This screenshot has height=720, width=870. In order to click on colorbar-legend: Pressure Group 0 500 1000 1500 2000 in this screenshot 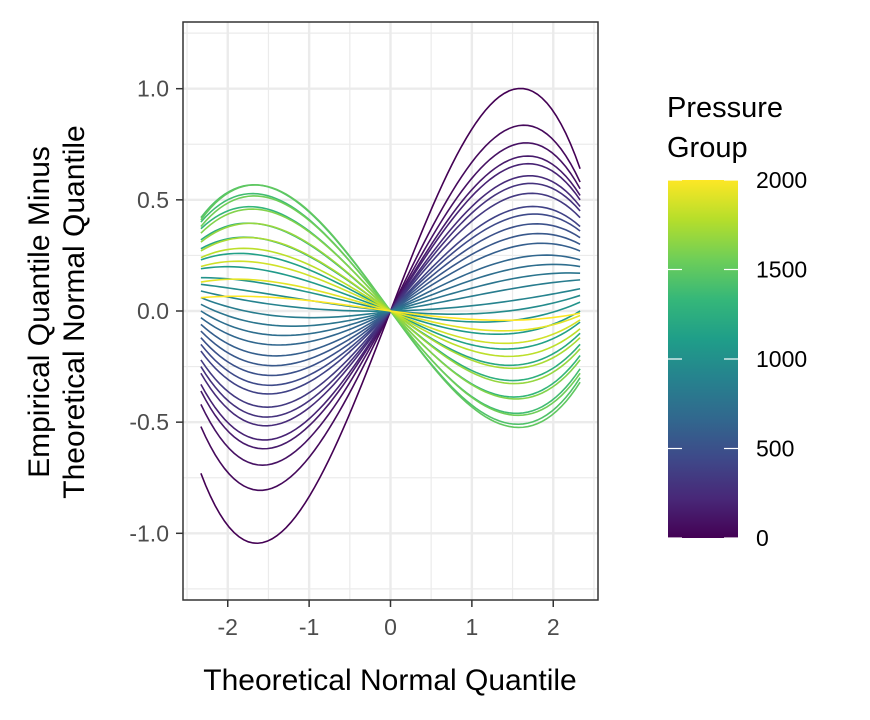, I will do `click(737, 321)`.